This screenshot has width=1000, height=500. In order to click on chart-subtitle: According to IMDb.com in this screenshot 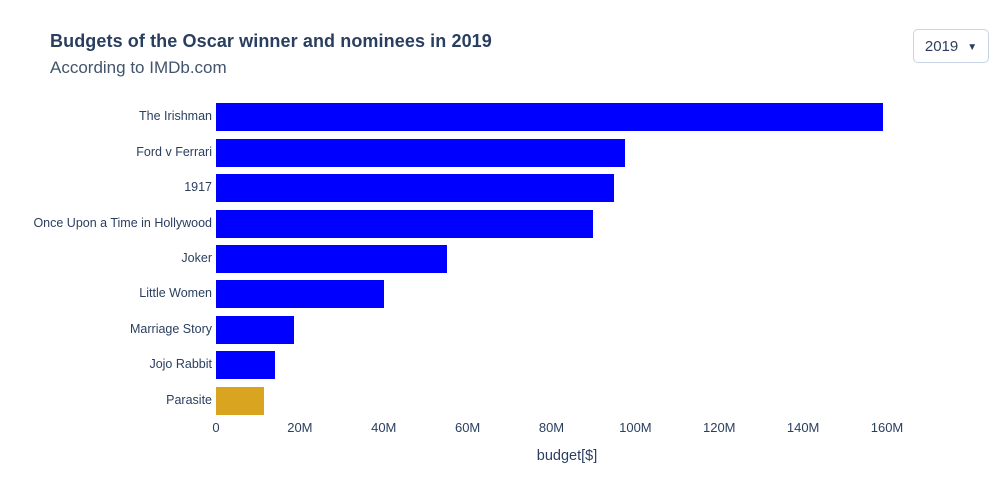, I will do `click(138, 67)`.